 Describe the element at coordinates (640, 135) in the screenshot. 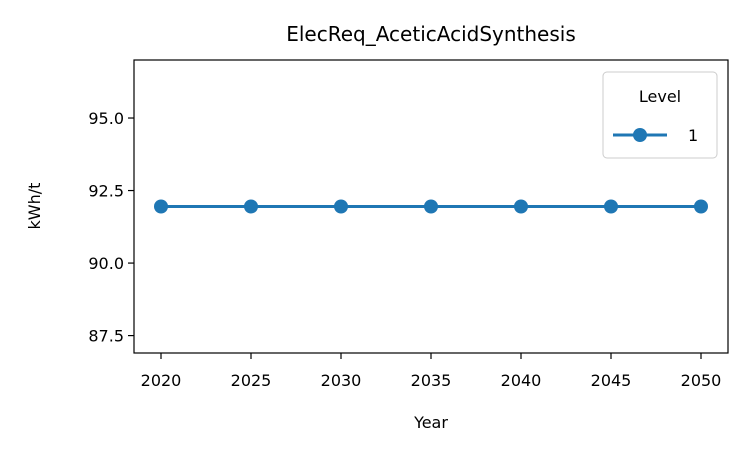

I see `legend-series-marker` at that location.